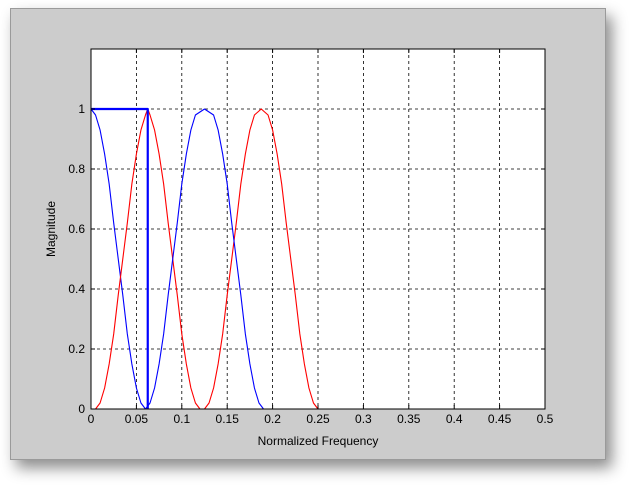  I want to click on x-tick-label: 0, so click(91, 419).